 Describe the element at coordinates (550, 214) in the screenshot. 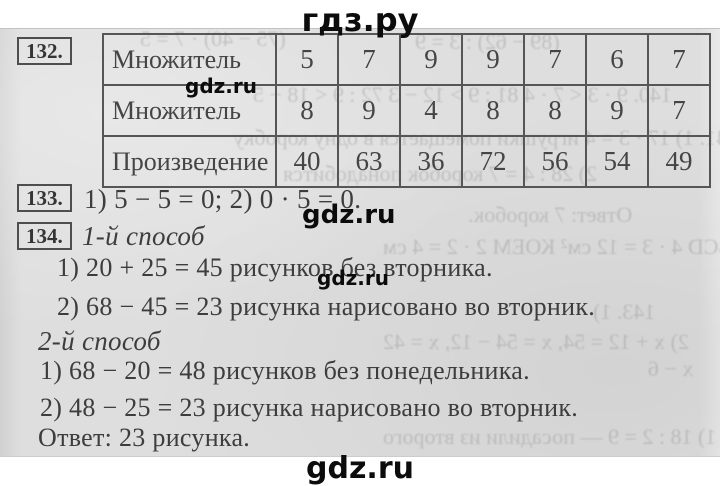

I see `bleed-through-text: Ответ: 7 коробок.` at that location.